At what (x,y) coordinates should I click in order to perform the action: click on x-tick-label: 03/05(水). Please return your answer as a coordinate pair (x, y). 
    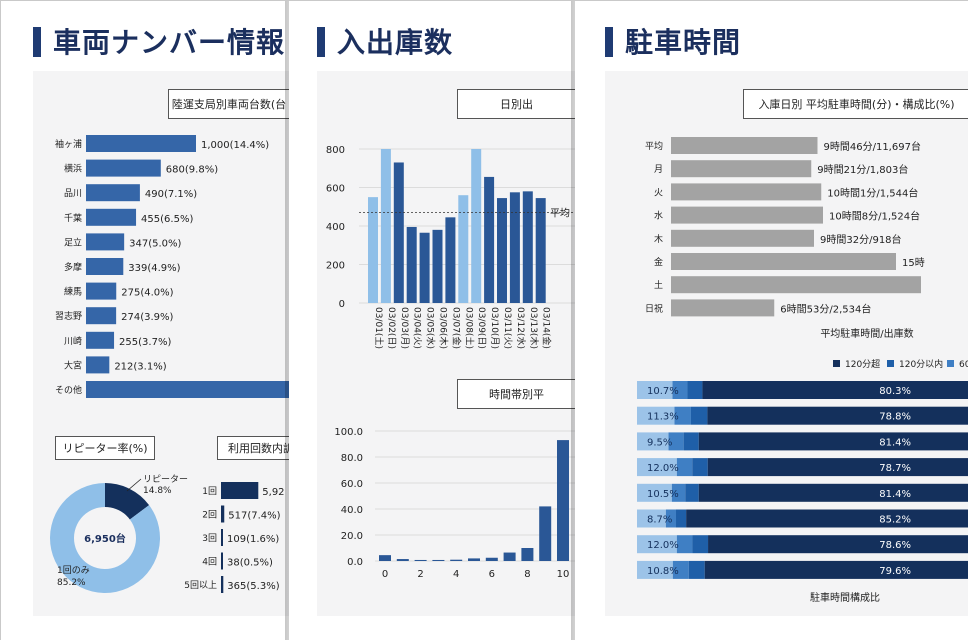
    Looking at the image, I should click on (431, 328).